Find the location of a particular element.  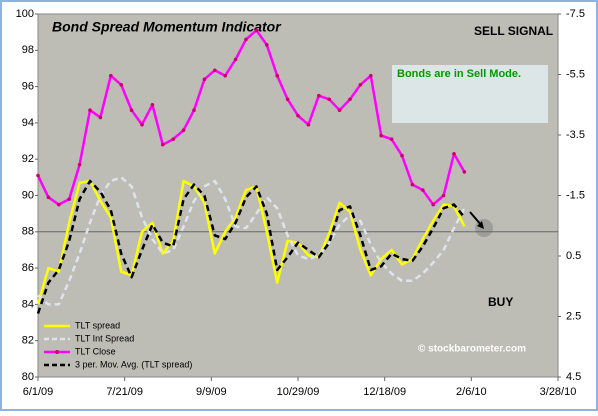

y-tick-label: 86 is located at coordinates (28, 268).